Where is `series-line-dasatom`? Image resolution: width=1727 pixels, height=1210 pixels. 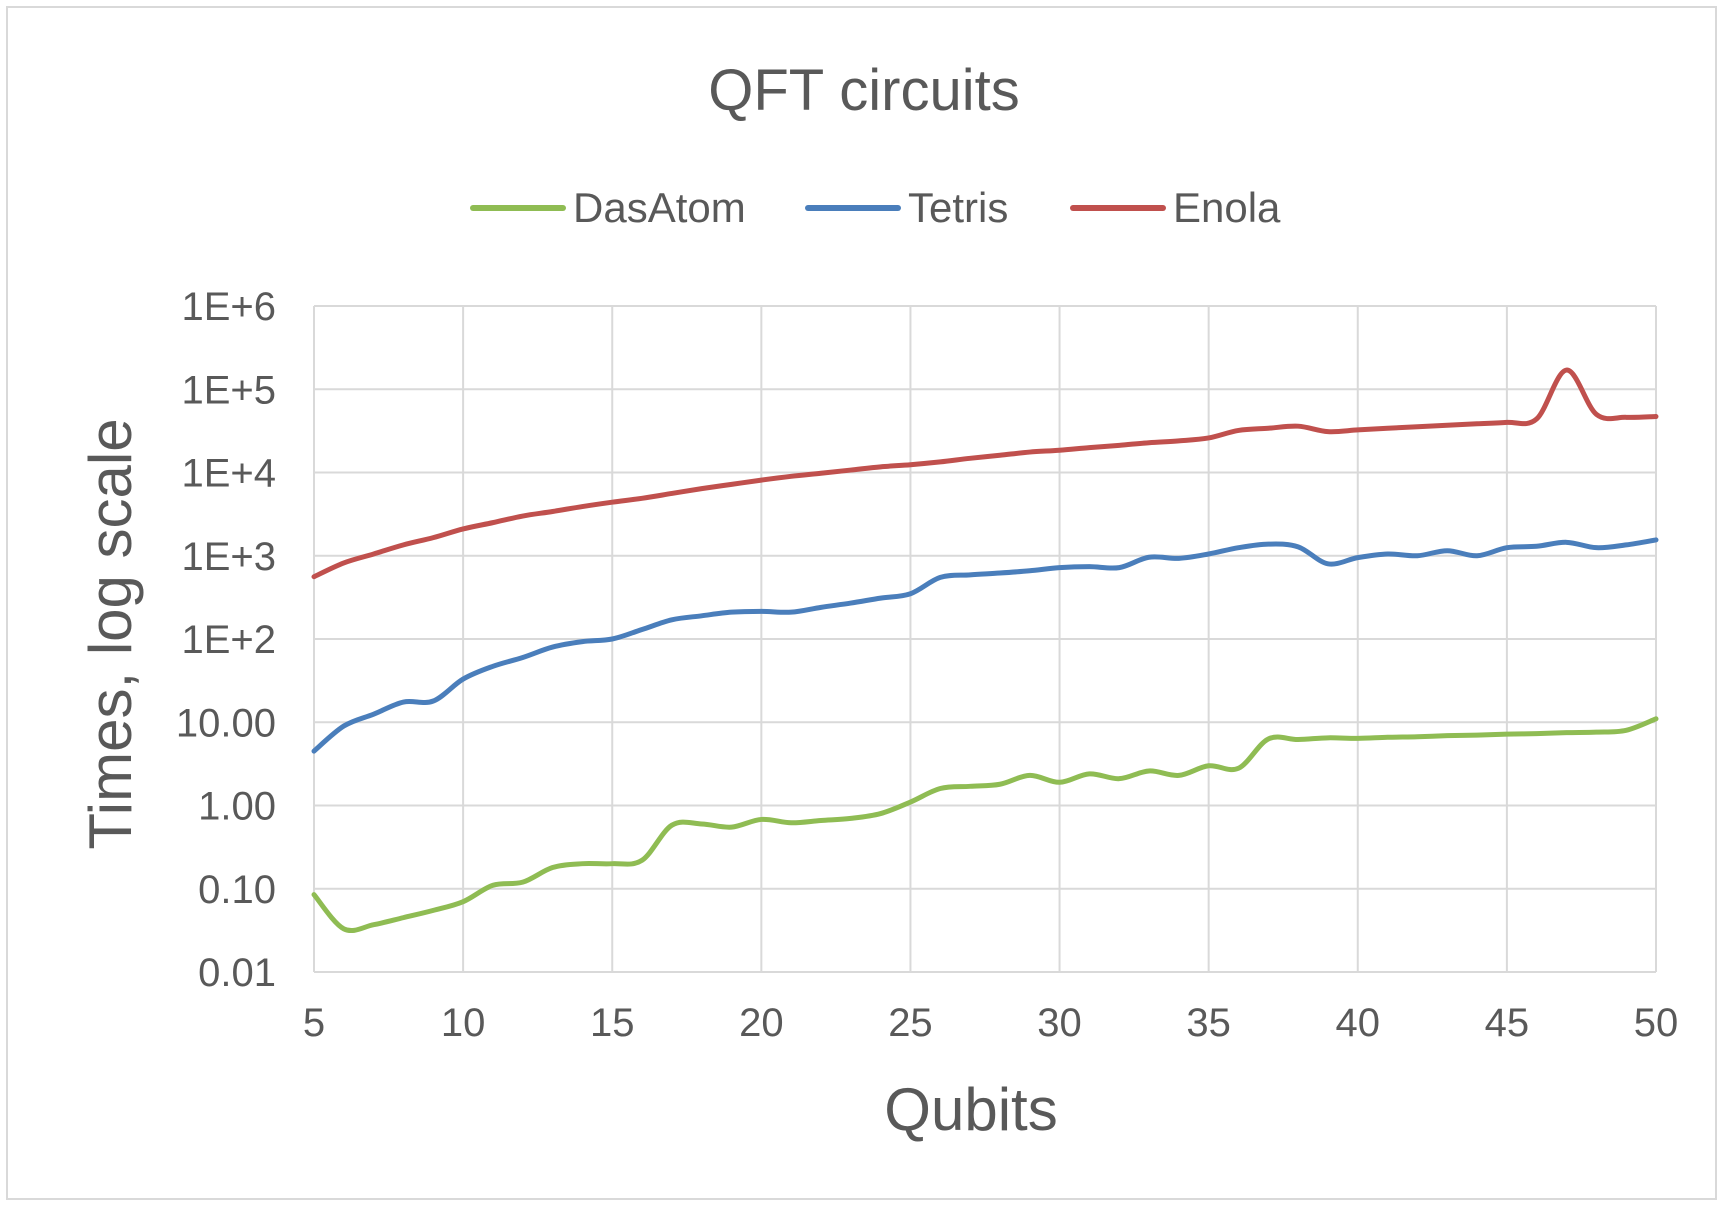 series-line-dasatom is located at coordinates (985, 825).